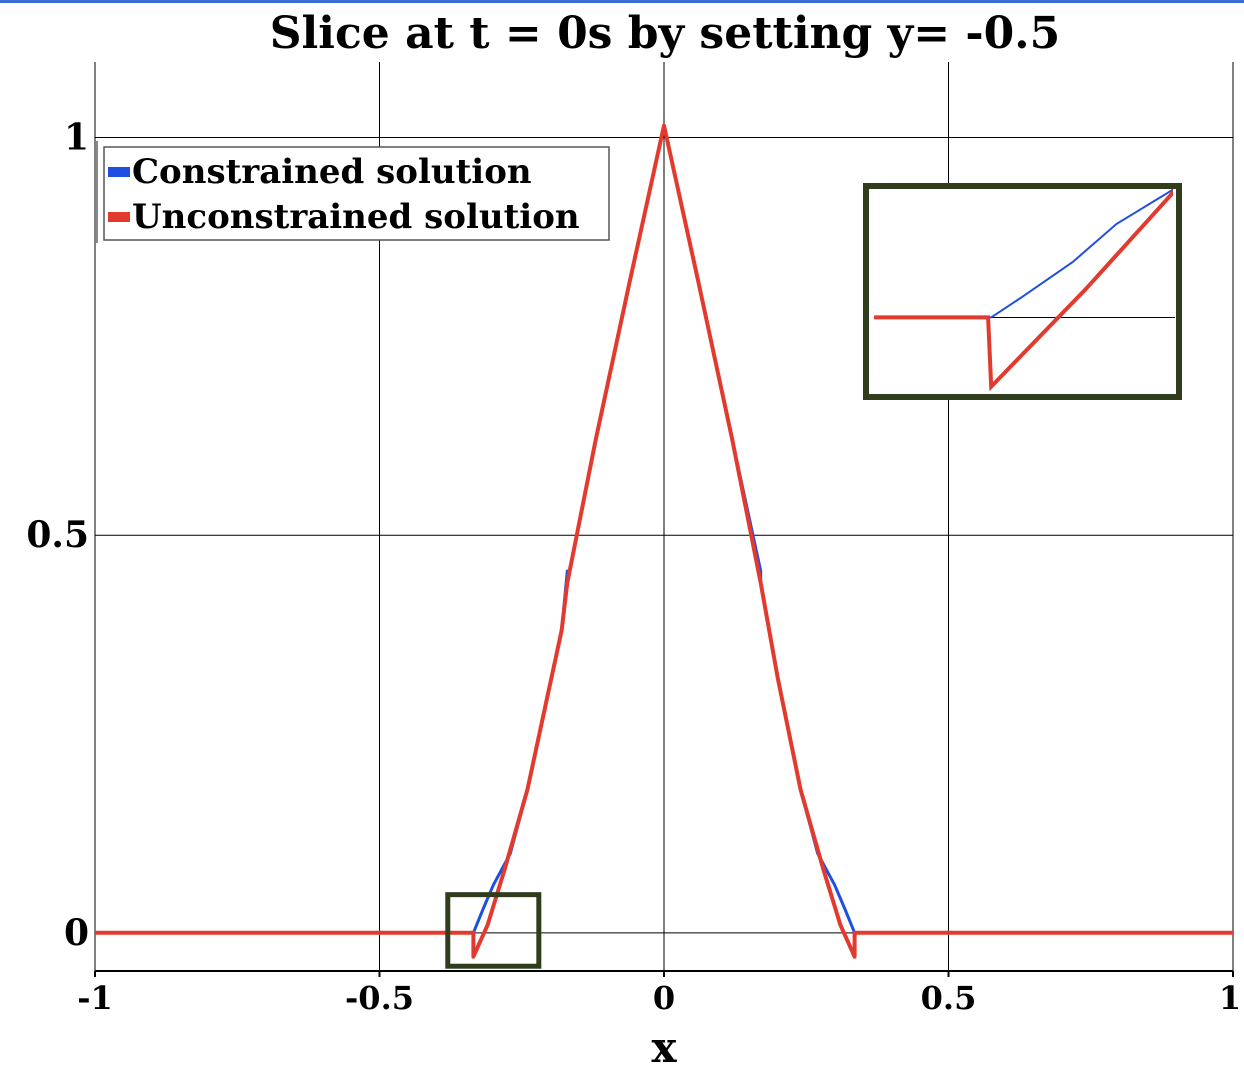  I want to click on x-tick-label: 1, so click(1230, 998).